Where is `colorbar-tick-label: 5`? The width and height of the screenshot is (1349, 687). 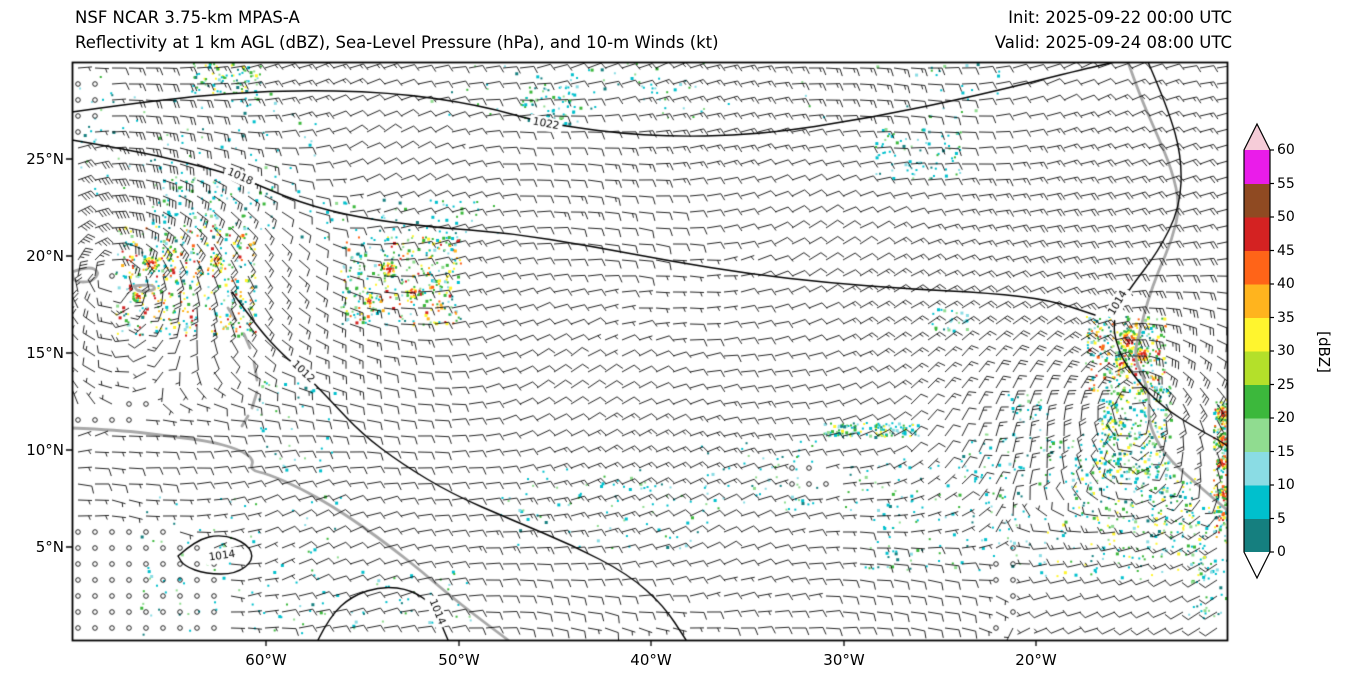 colorbar-tick-label: 5 is located at coordinates (1281, 518).